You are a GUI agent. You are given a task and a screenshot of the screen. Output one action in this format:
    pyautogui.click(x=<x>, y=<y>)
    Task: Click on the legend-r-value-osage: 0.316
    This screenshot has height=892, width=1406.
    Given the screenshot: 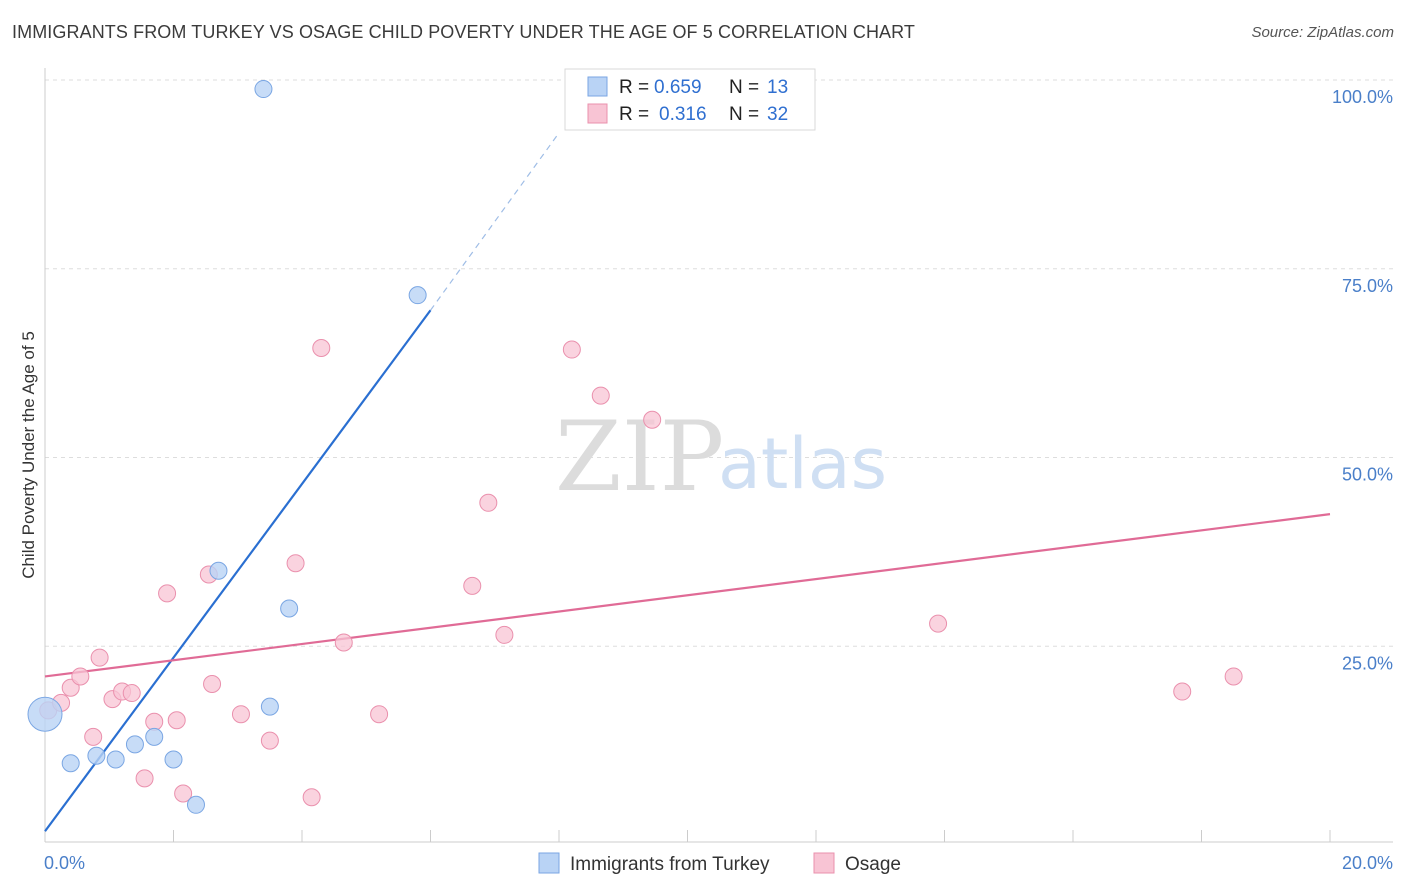 What is the action you would take?
    pyautogui.click(x=683, y=114)
    